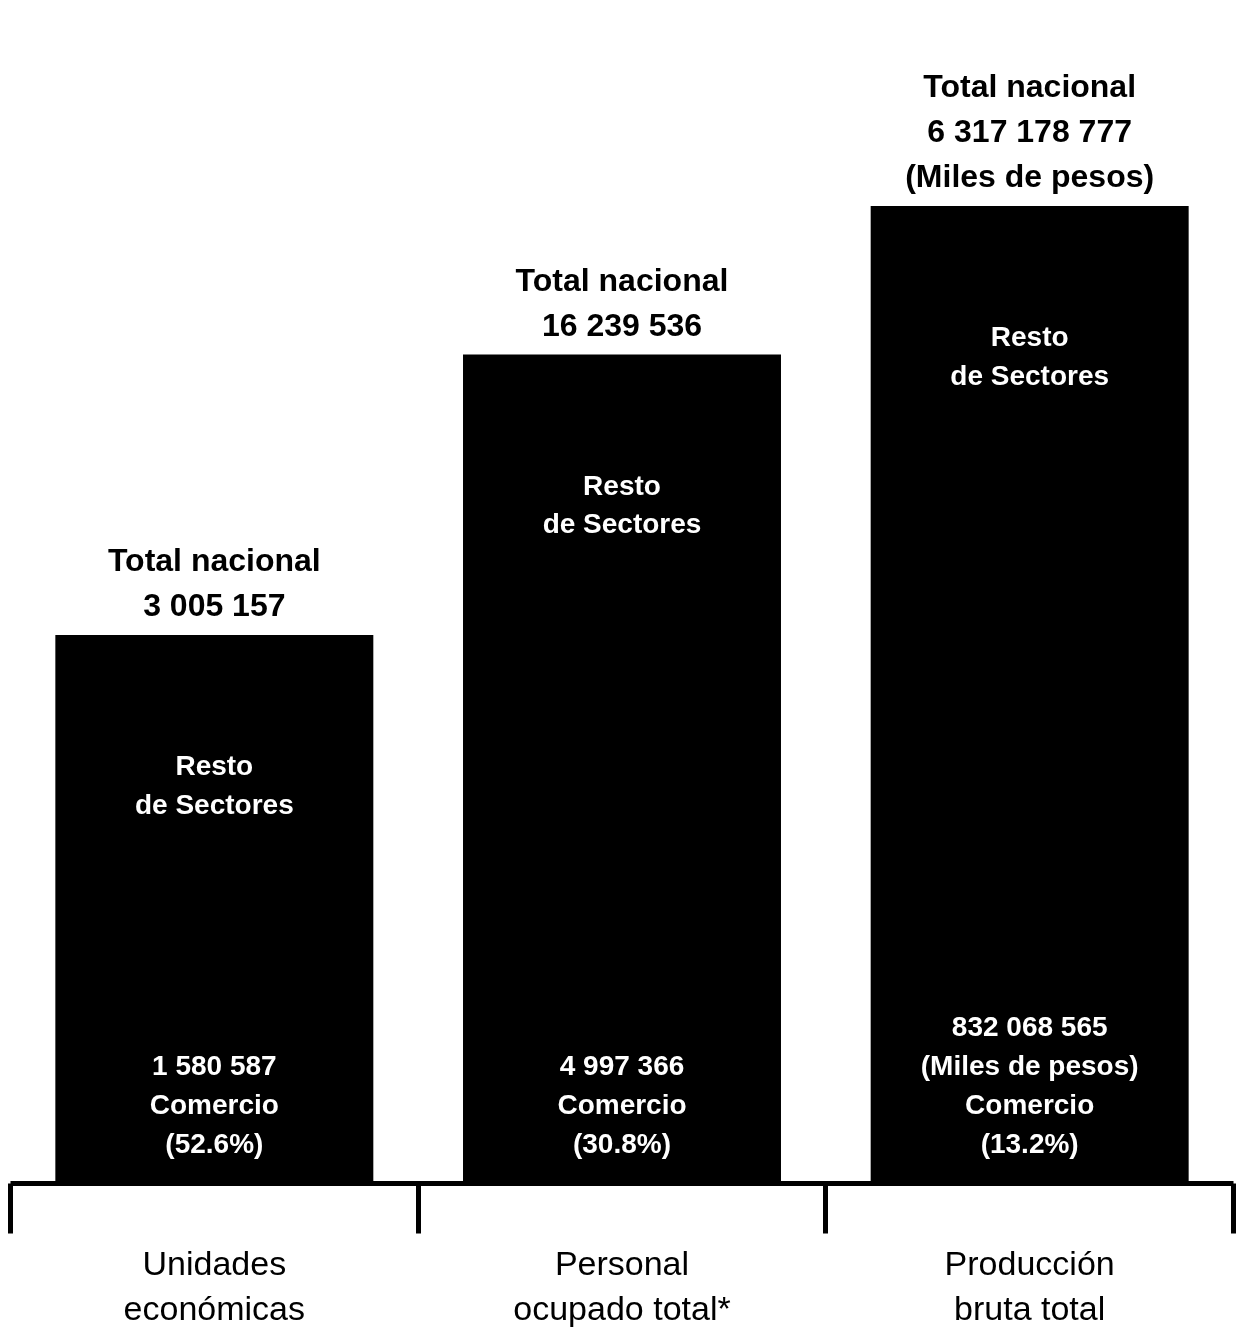 The image size is (1243, 1336). What do you see at coordinates (214, 1104) in the screenshot?
I see `annotation: 1 580 587 Comercio (52.6%)` at bounding box center [214, 1104].